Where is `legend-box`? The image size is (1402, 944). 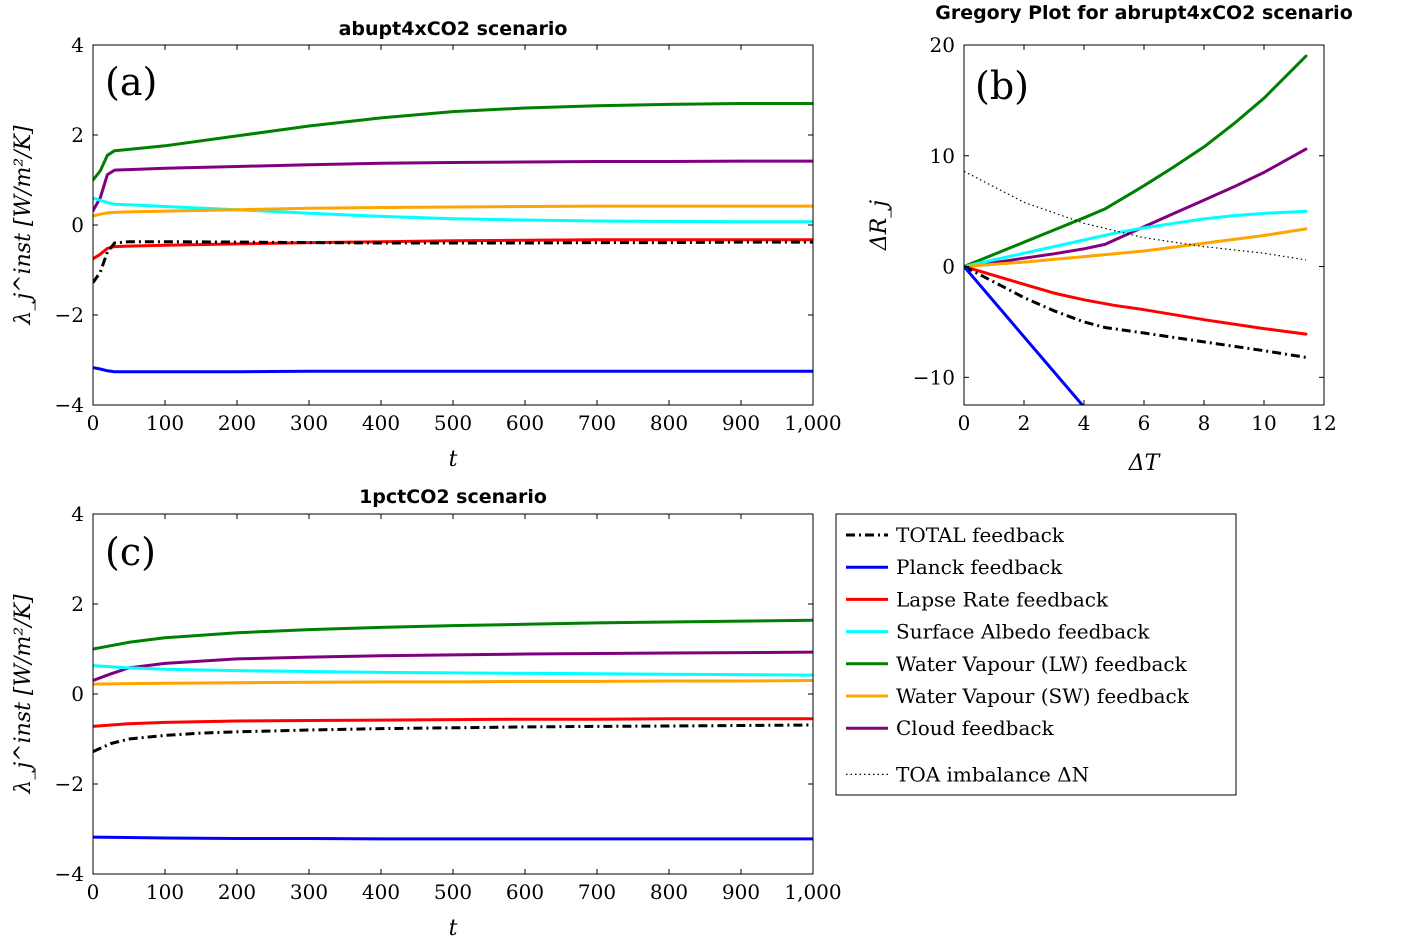 legend-box is located at coordinates (1036, 654).